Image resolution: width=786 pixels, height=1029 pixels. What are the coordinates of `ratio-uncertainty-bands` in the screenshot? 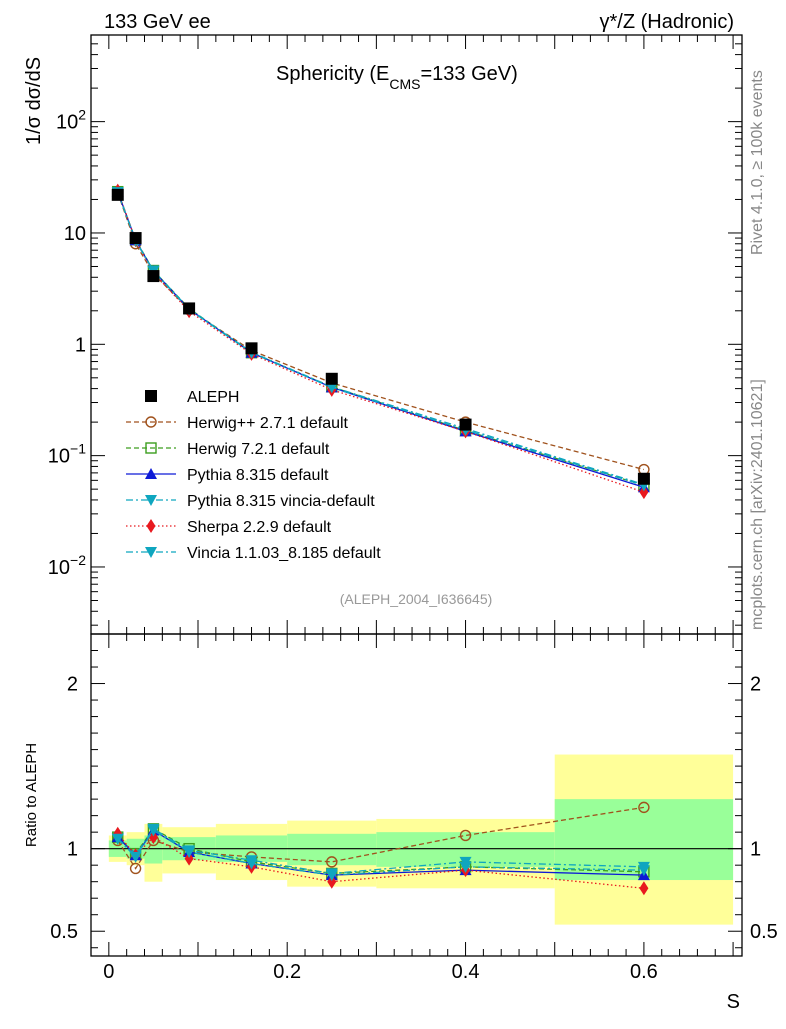 It's located at (421, 839).